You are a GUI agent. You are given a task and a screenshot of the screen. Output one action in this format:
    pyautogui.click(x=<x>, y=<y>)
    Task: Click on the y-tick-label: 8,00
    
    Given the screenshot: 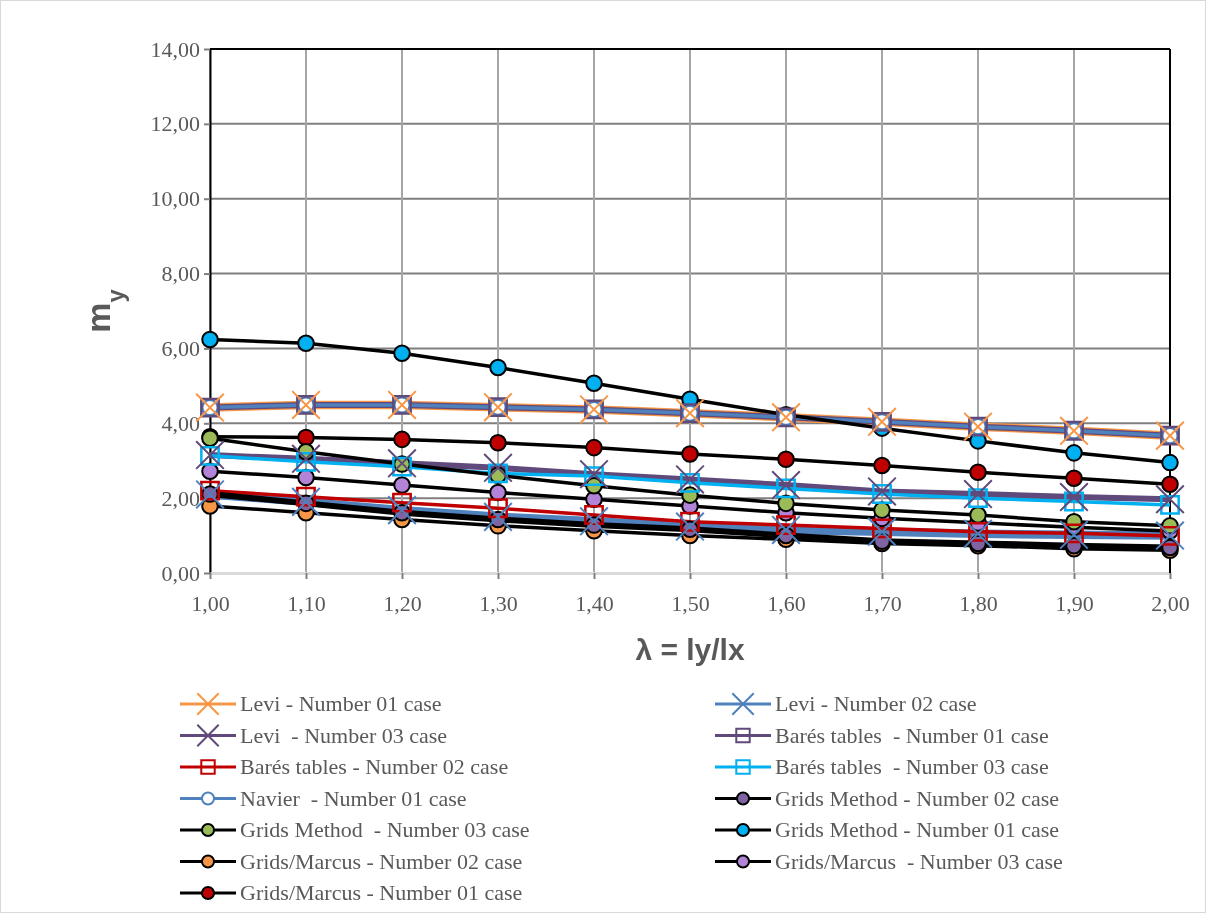 What is the action you would take?
    pyautogui.click(x=180, y=274)
    